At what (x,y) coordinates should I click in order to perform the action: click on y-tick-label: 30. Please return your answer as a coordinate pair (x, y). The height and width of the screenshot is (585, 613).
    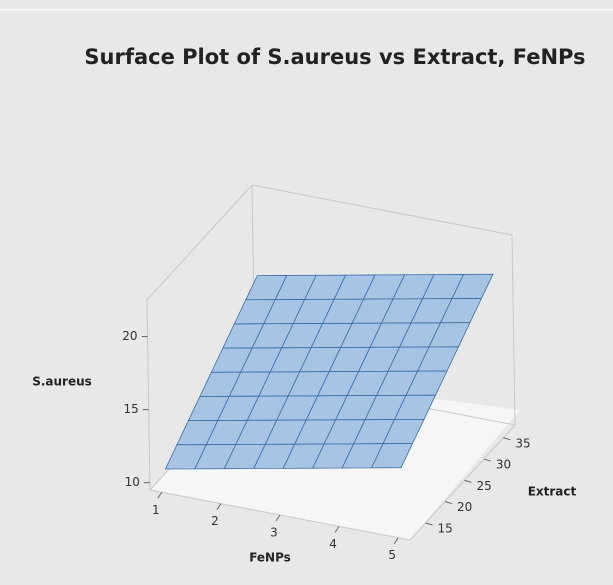
    Looking at the image, I should click on (503, 465).